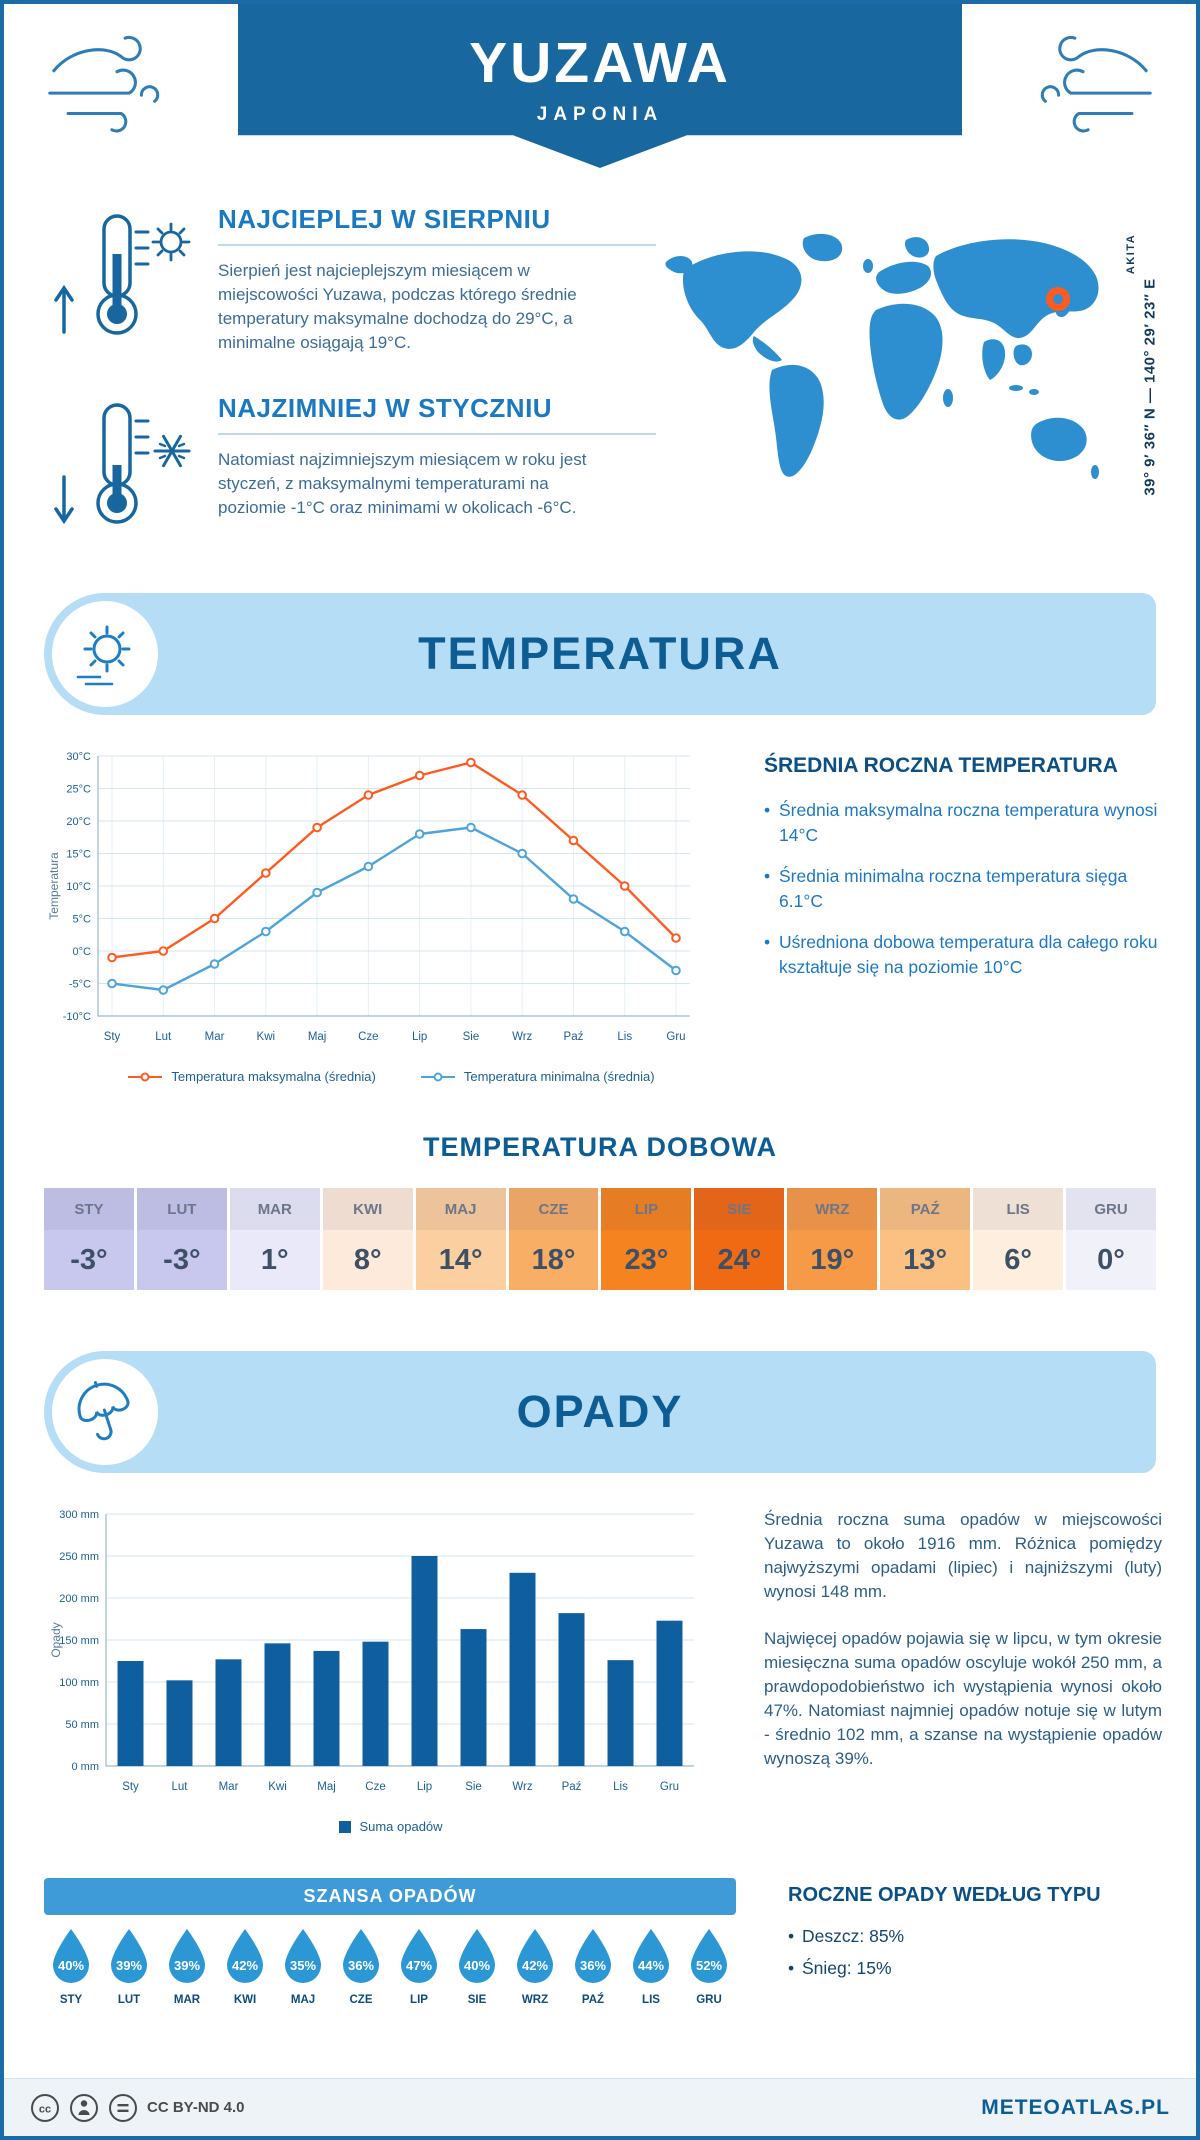 This screenshot has height=2140, width=1200. What do you see at coordinates (709, 2000) in the screenshot?
I see `rain-chance-month: GRU` at bounding box center [709, 2000].